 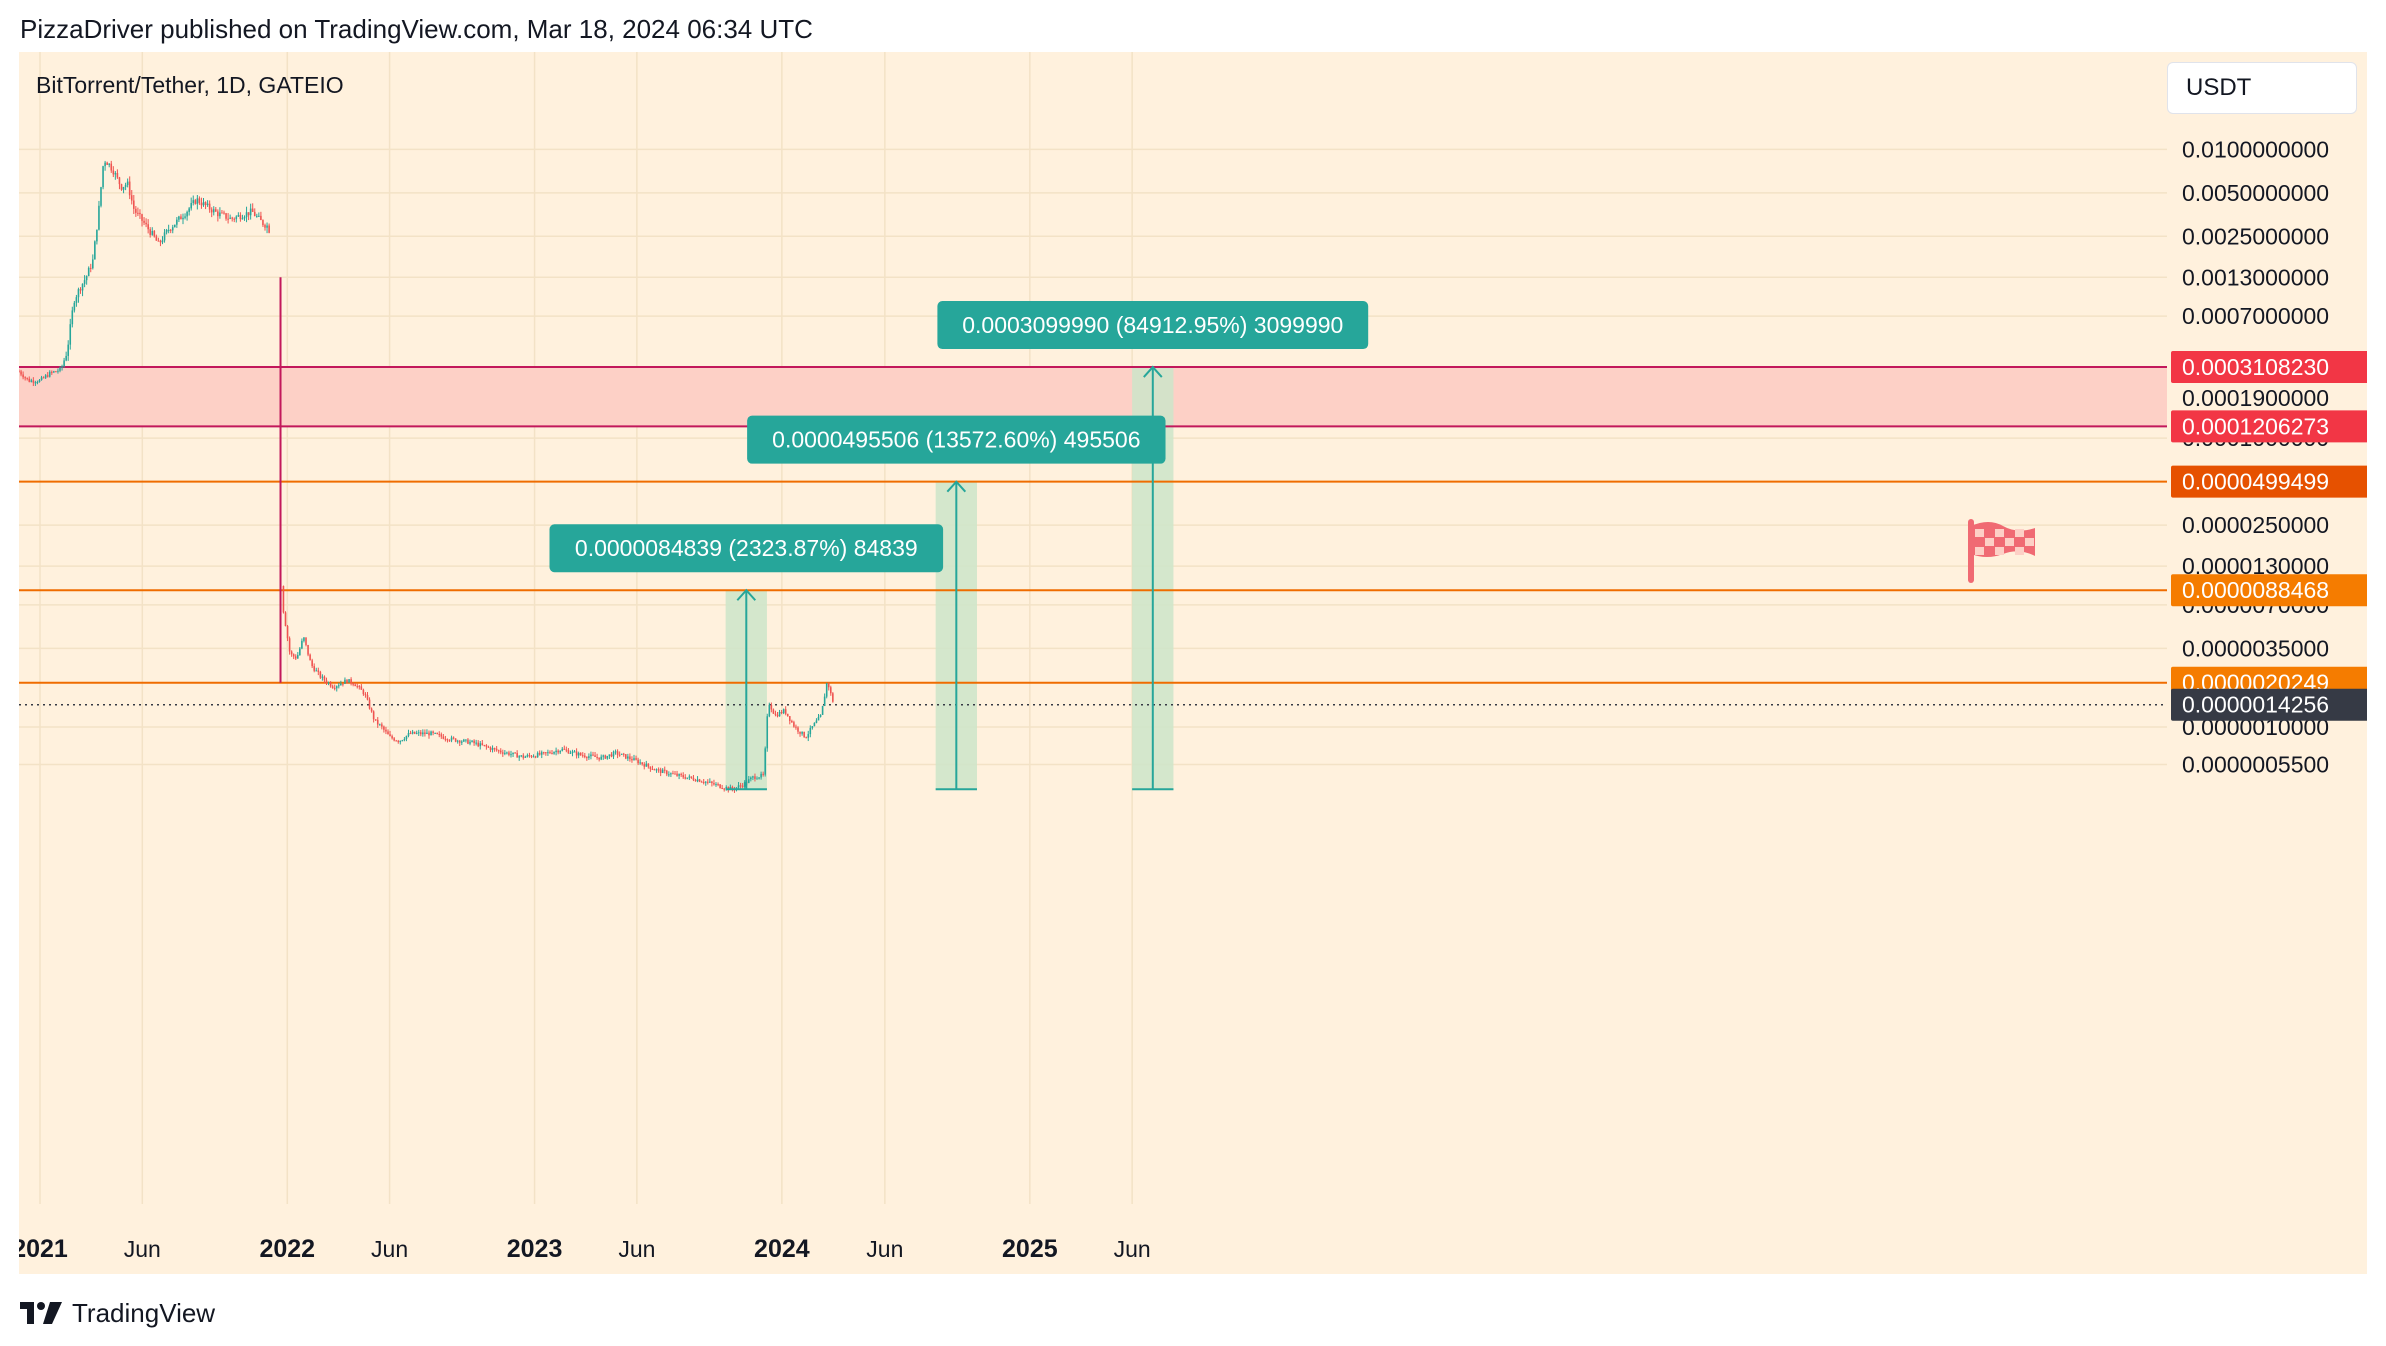 What do you see at coordinates (581, 1249) in the screenshot?
I see `time-axis: 2021 Jun 2022 Jun 2023 Jun 2024 Jun 2025 Jun` at bounding box center [581, 1249].